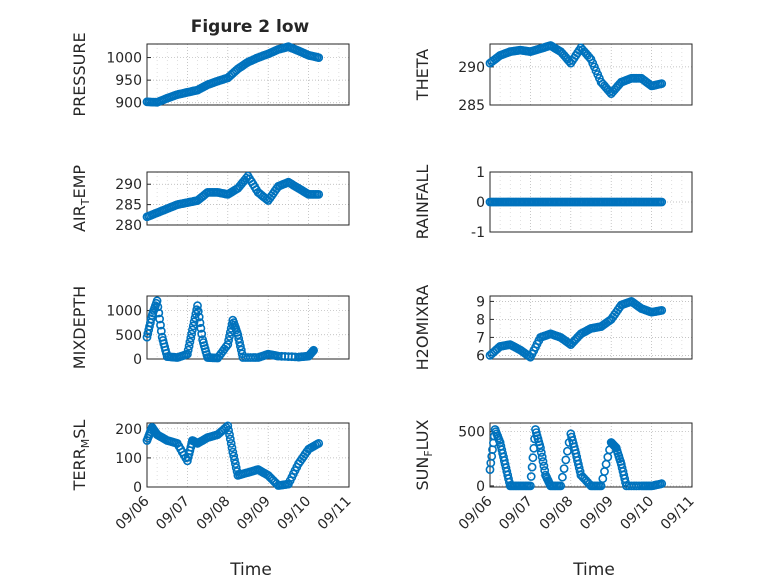  I want to click on y-axis-label: THETA, so click(422, 75).